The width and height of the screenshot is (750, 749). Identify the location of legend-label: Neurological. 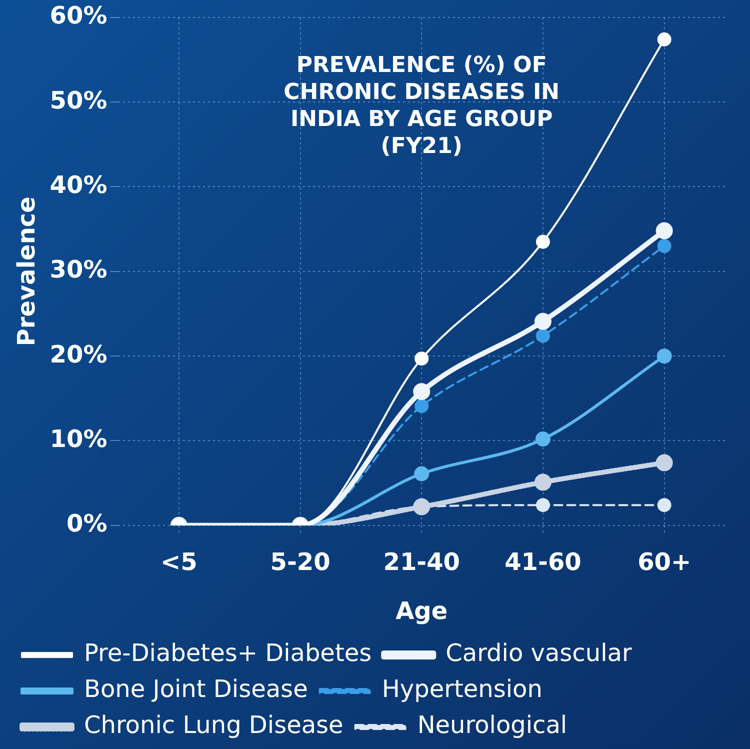
(492, 725).